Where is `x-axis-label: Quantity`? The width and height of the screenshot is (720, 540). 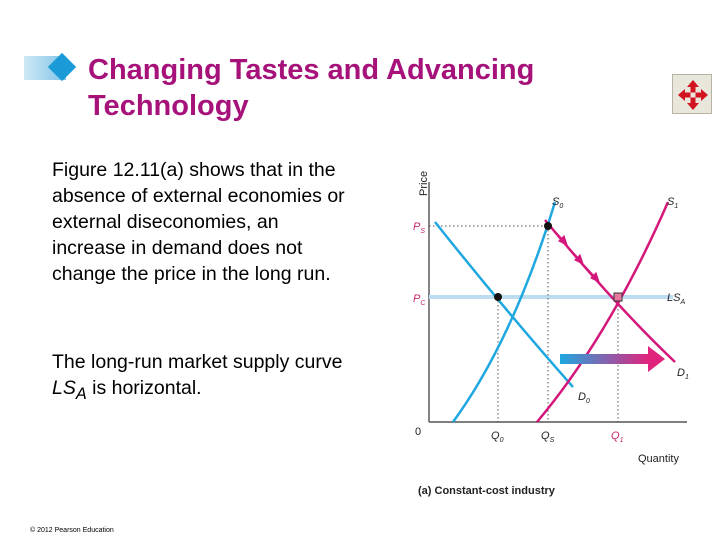
x-axis-label: Quantity is located at coordinates (658, 459).